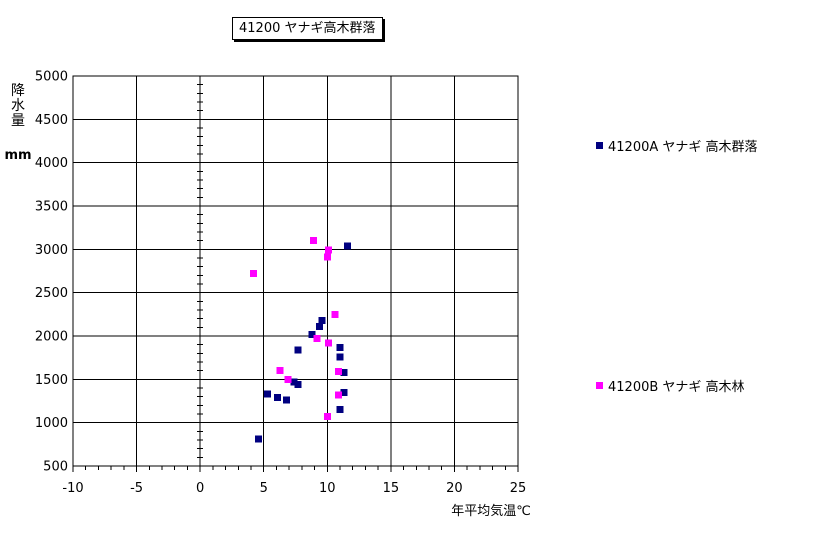  I want to click on x-tick-label: 15, so click(391, 488).